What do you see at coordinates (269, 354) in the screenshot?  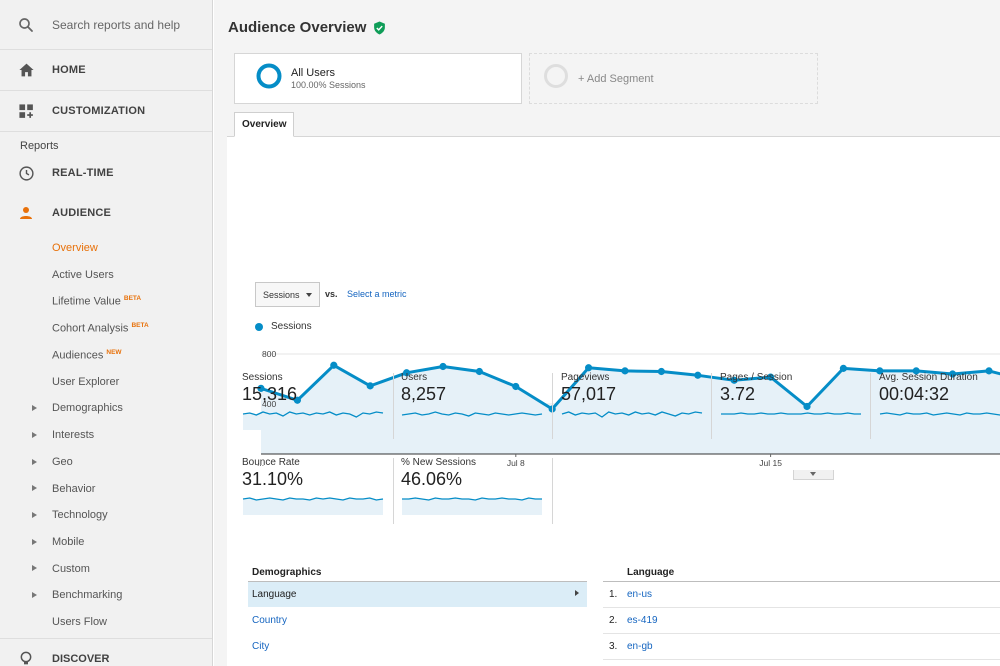 I see `y-tick-label: 800` at bounding box center [269, 354].